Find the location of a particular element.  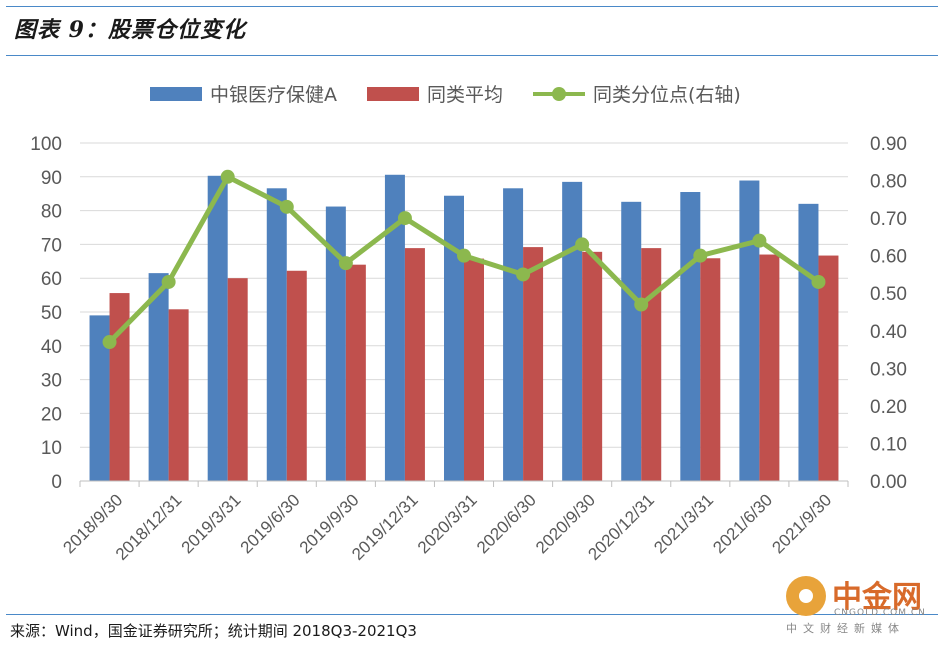

y-left-tick-label: 30 is located at coordinates (51, 381).